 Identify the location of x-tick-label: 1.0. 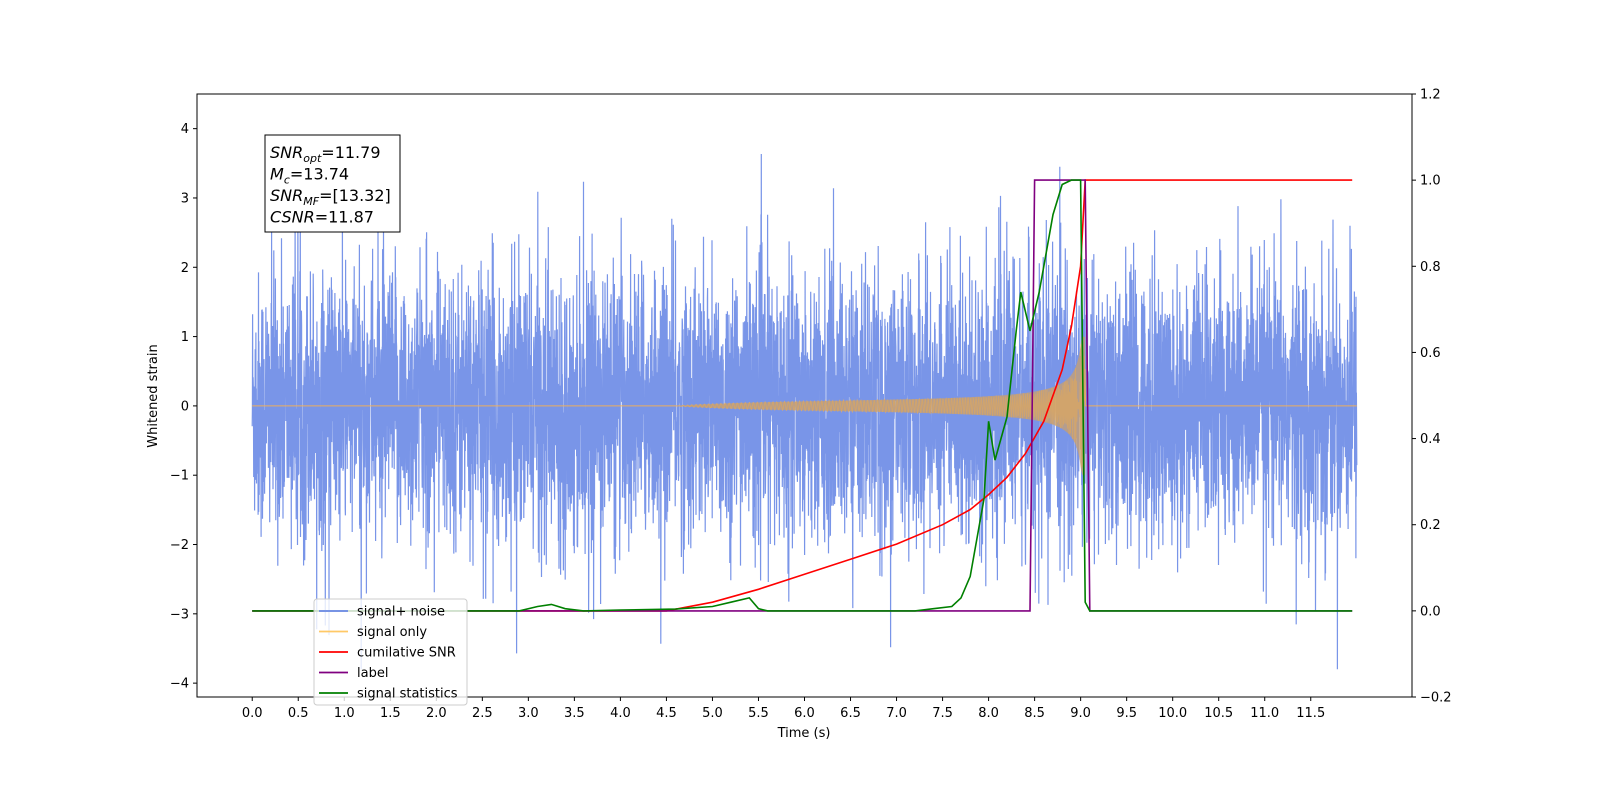
(344, 713).